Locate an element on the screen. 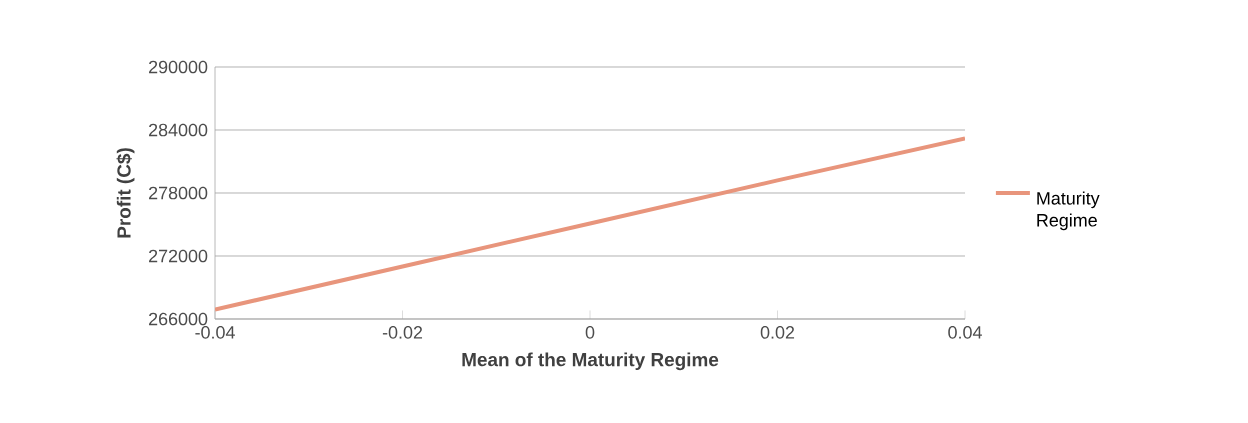 This screenshot has width=1248, height=423. x-tick-label: 0.02 is located at coordinates (777, 332).